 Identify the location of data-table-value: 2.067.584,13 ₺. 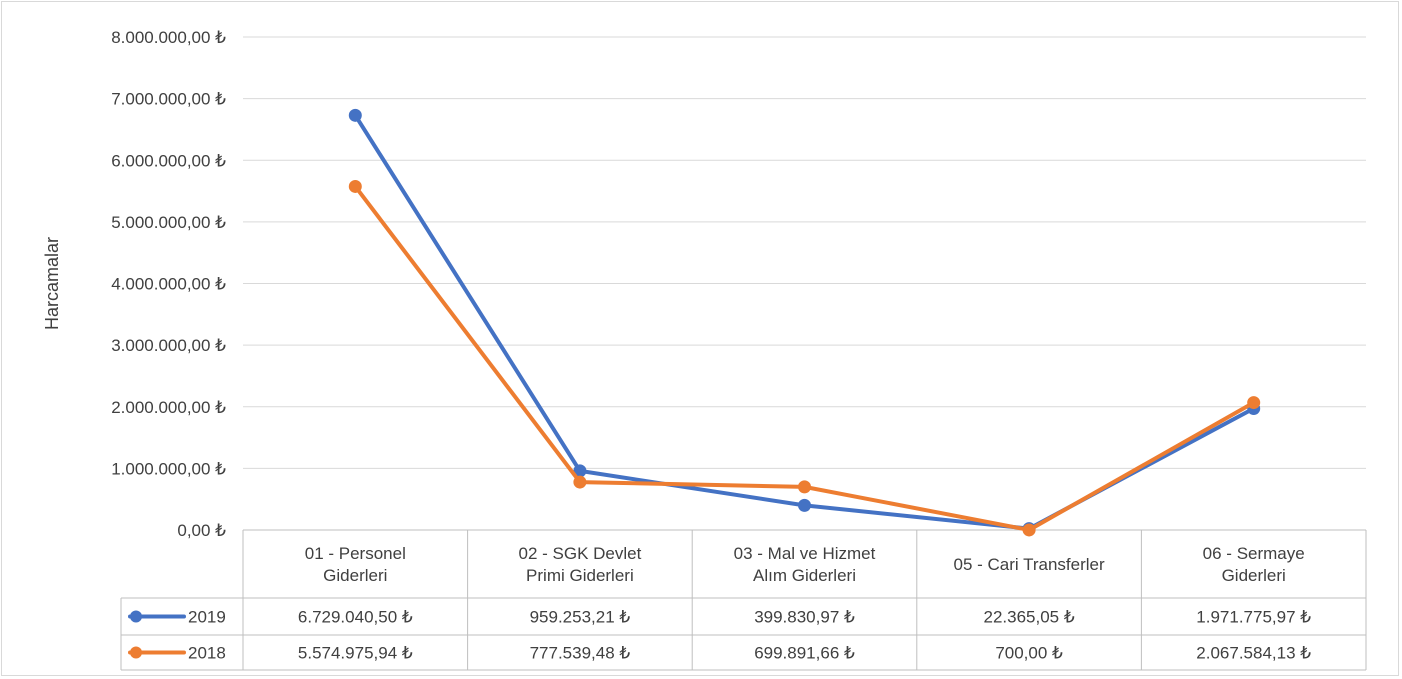
(1253, 653).